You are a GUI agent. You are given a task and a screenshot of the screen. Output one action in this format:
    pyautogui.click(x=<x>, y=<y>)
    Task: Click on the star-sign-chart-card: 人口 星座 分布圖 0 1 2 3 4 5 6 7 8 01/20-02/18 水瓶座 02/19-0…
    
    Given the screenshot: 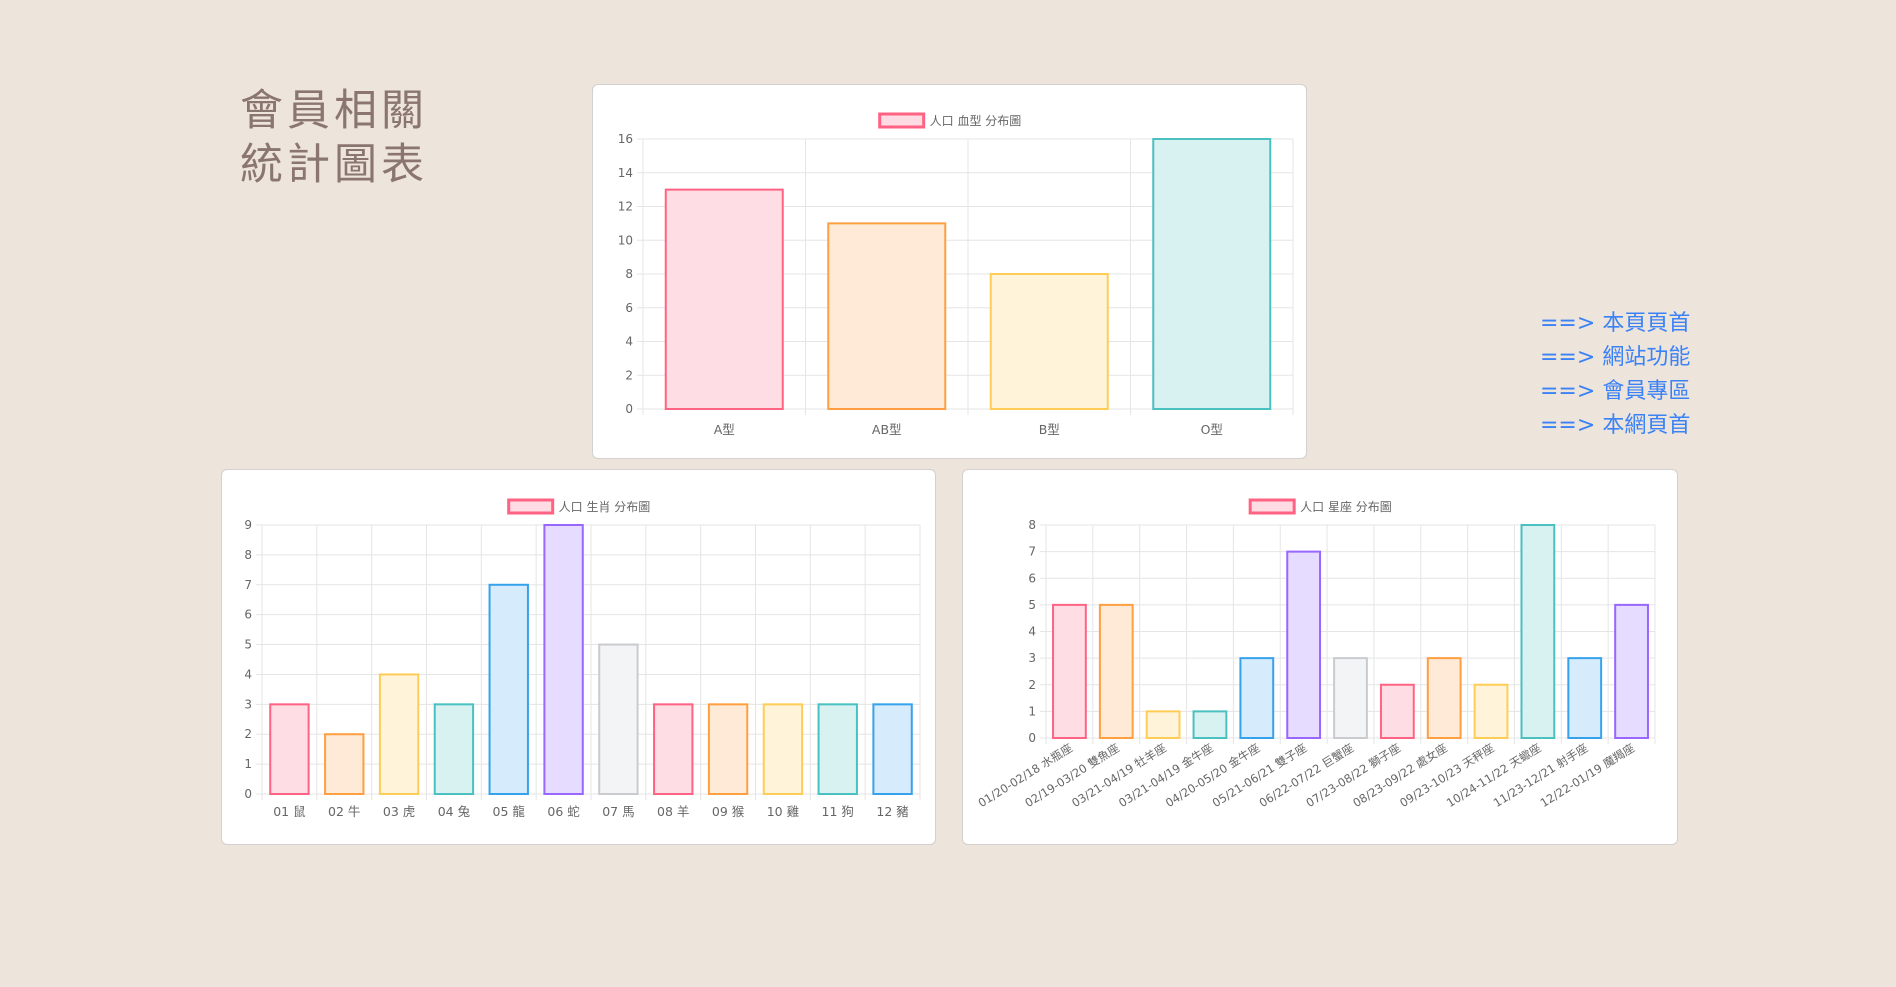 What is the action you would take?
    pyautogui.click(x=1320, y=657)
    